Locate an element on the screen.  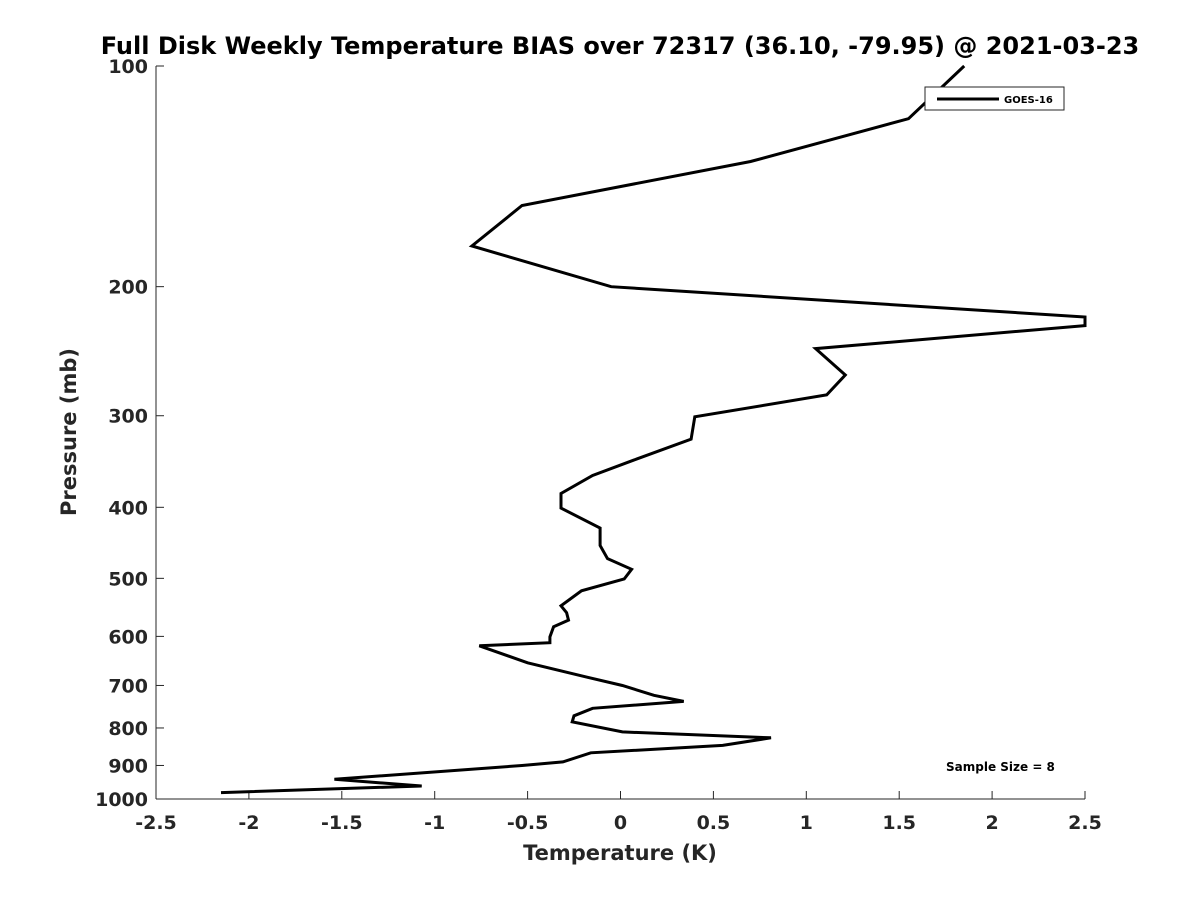
y-tick-label: 200 is located at coordinates (128, 288).